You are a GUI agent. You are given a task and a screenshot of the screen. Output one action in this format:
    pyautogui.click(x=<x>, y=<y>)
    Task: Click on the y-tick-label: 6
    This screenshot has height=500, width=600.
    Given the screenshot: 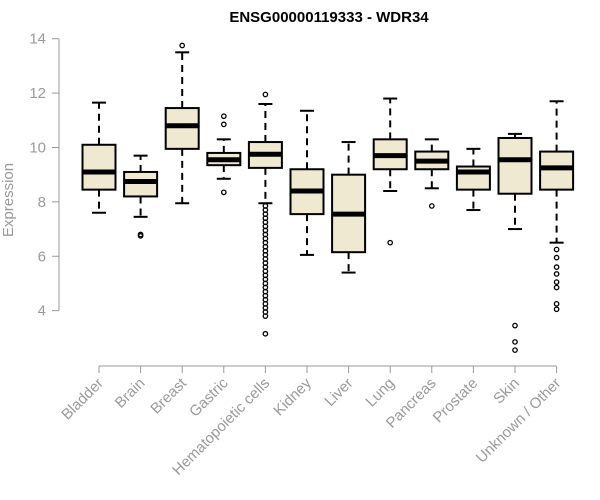 What is the action you would take?
    pyautogui.click(x=42, y=256)
    